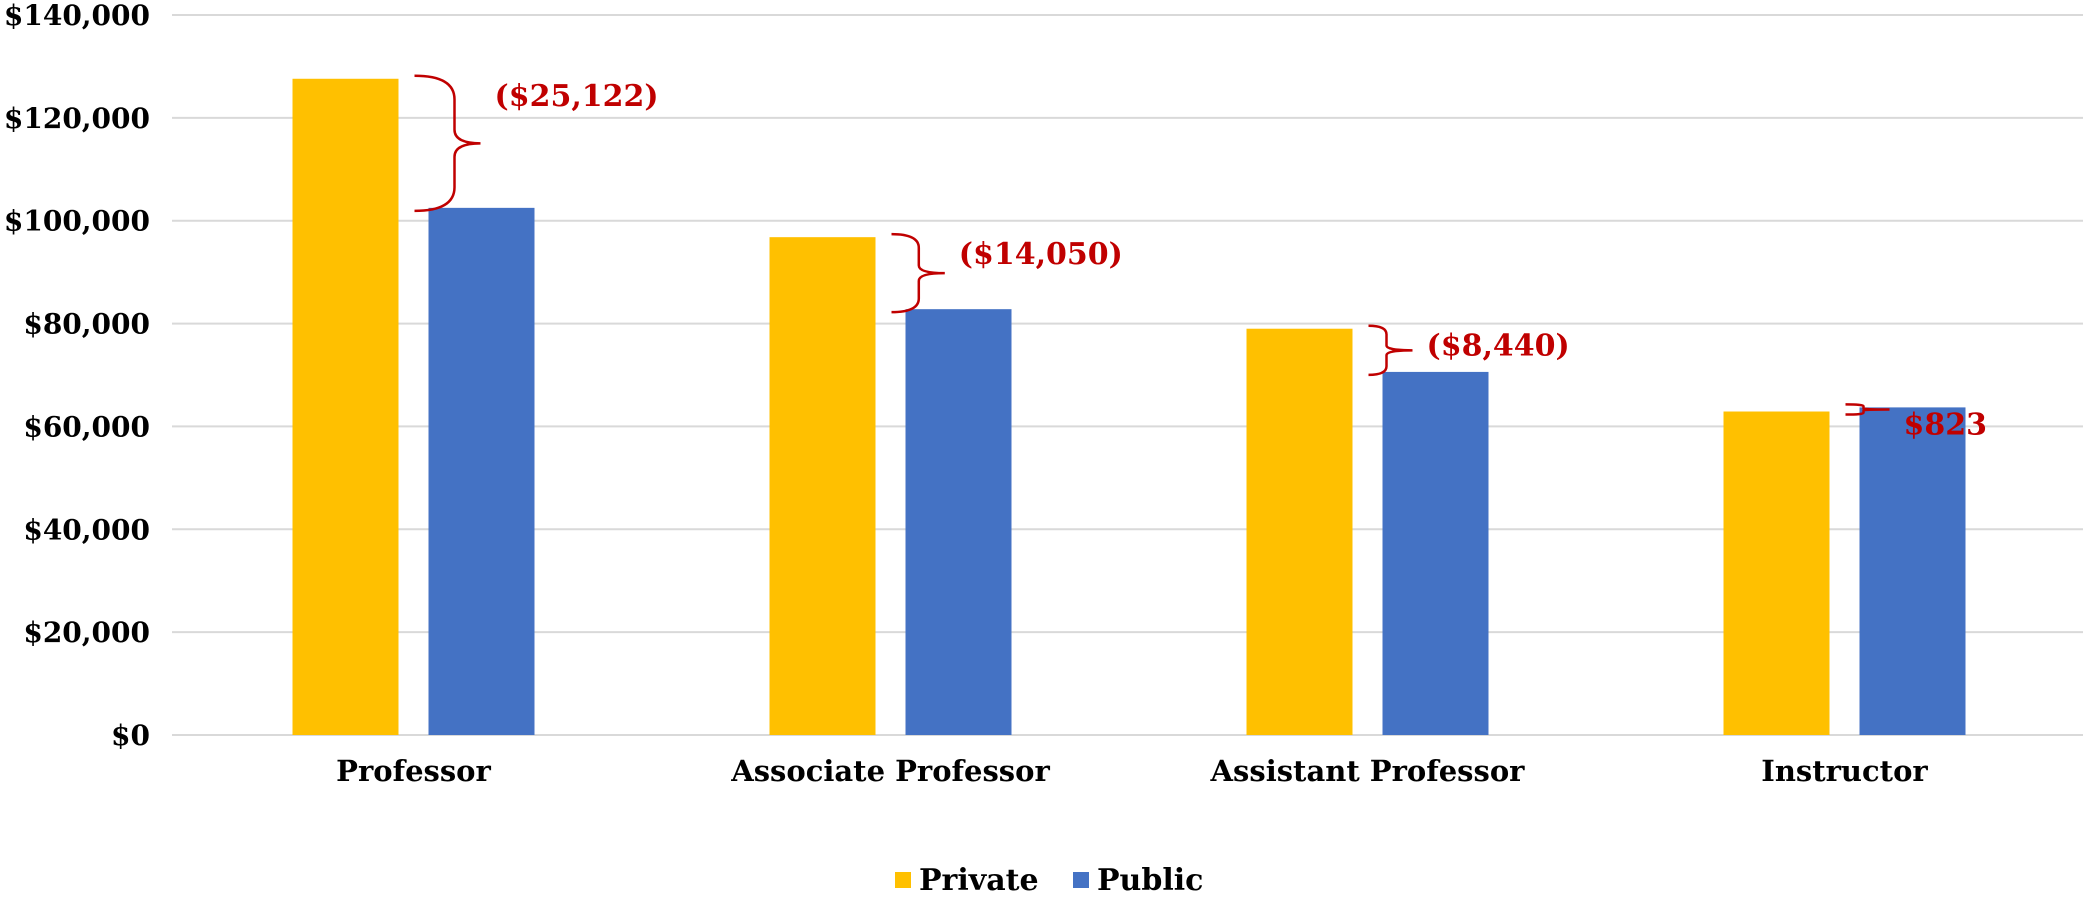 The height and width of the screenshot is (913, 2083). I want to click on difference-label: $823, so click(1946, 424).